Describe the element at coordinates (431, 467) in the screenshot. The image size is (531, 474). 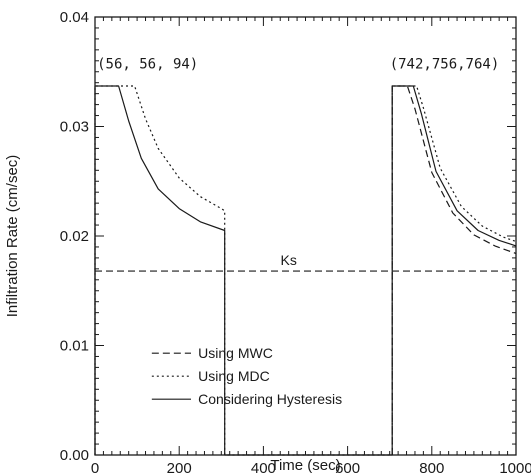
I see `x-tick-label: 800` at that location.